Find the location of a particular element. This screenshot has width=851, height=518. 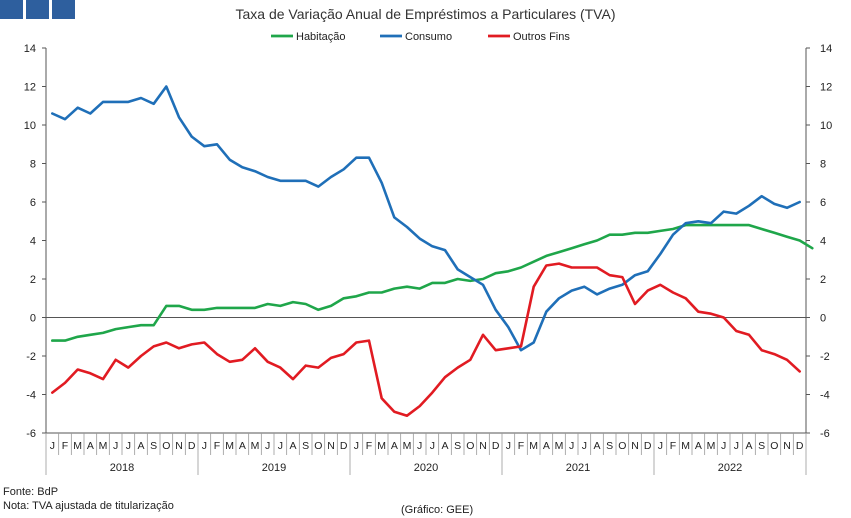

source-note: Fonte: BdP is located at coordinates (31, 492).